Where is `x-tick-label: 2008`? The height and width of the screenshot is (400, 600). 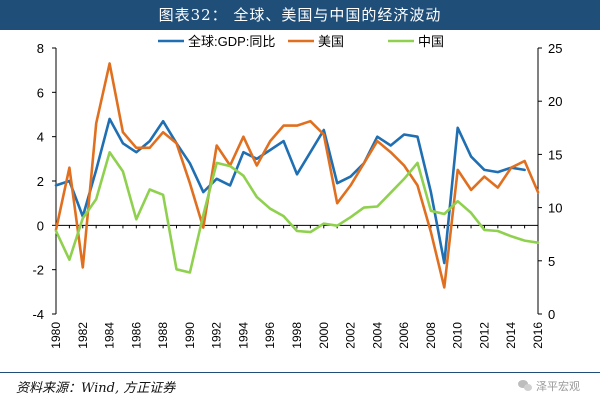 x-tick-label: 2008 is located at coordinates (431, 335).